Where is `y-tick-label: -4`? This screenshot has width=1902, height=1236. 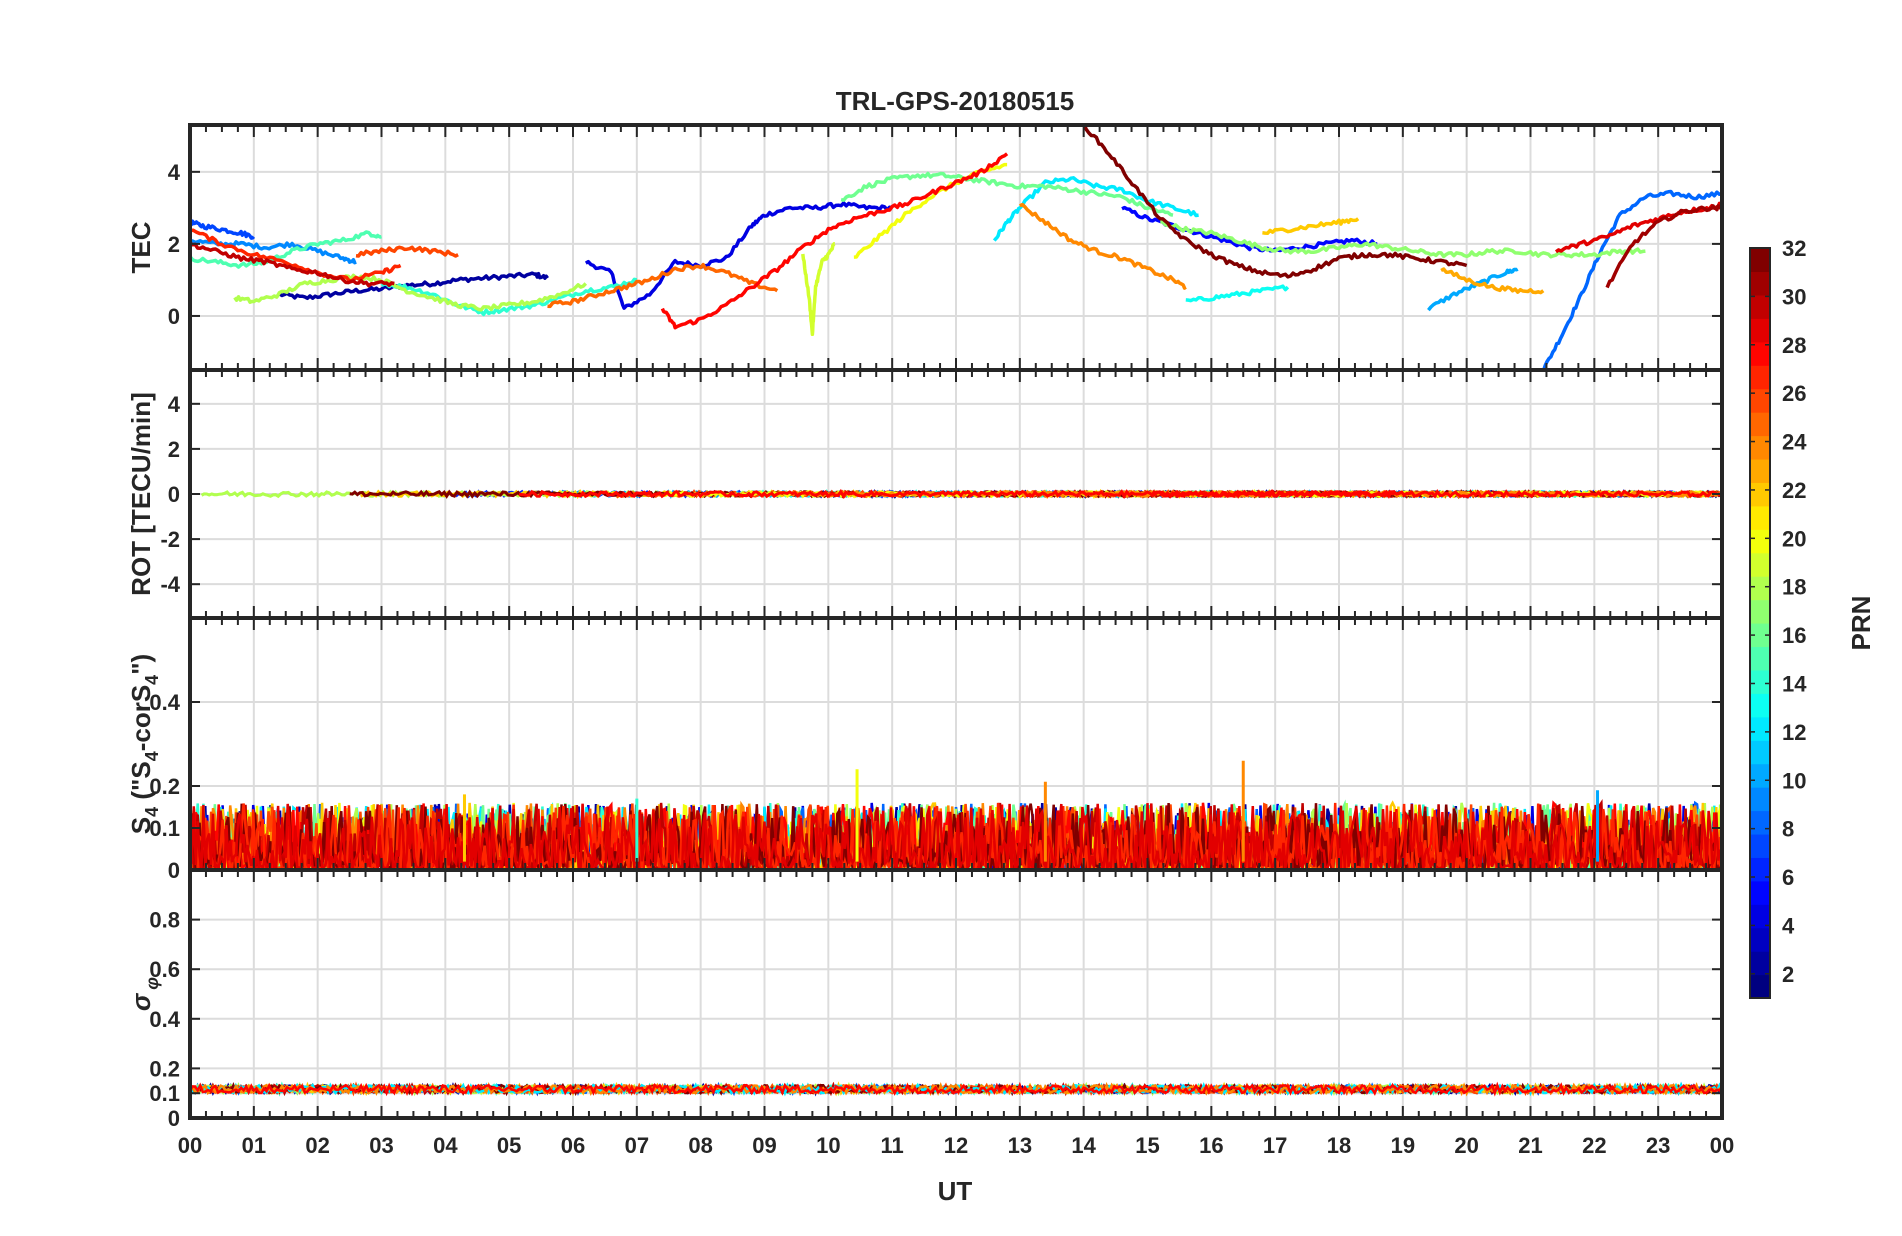 y-tick-label: -4 is located at coordinates (170, 584).